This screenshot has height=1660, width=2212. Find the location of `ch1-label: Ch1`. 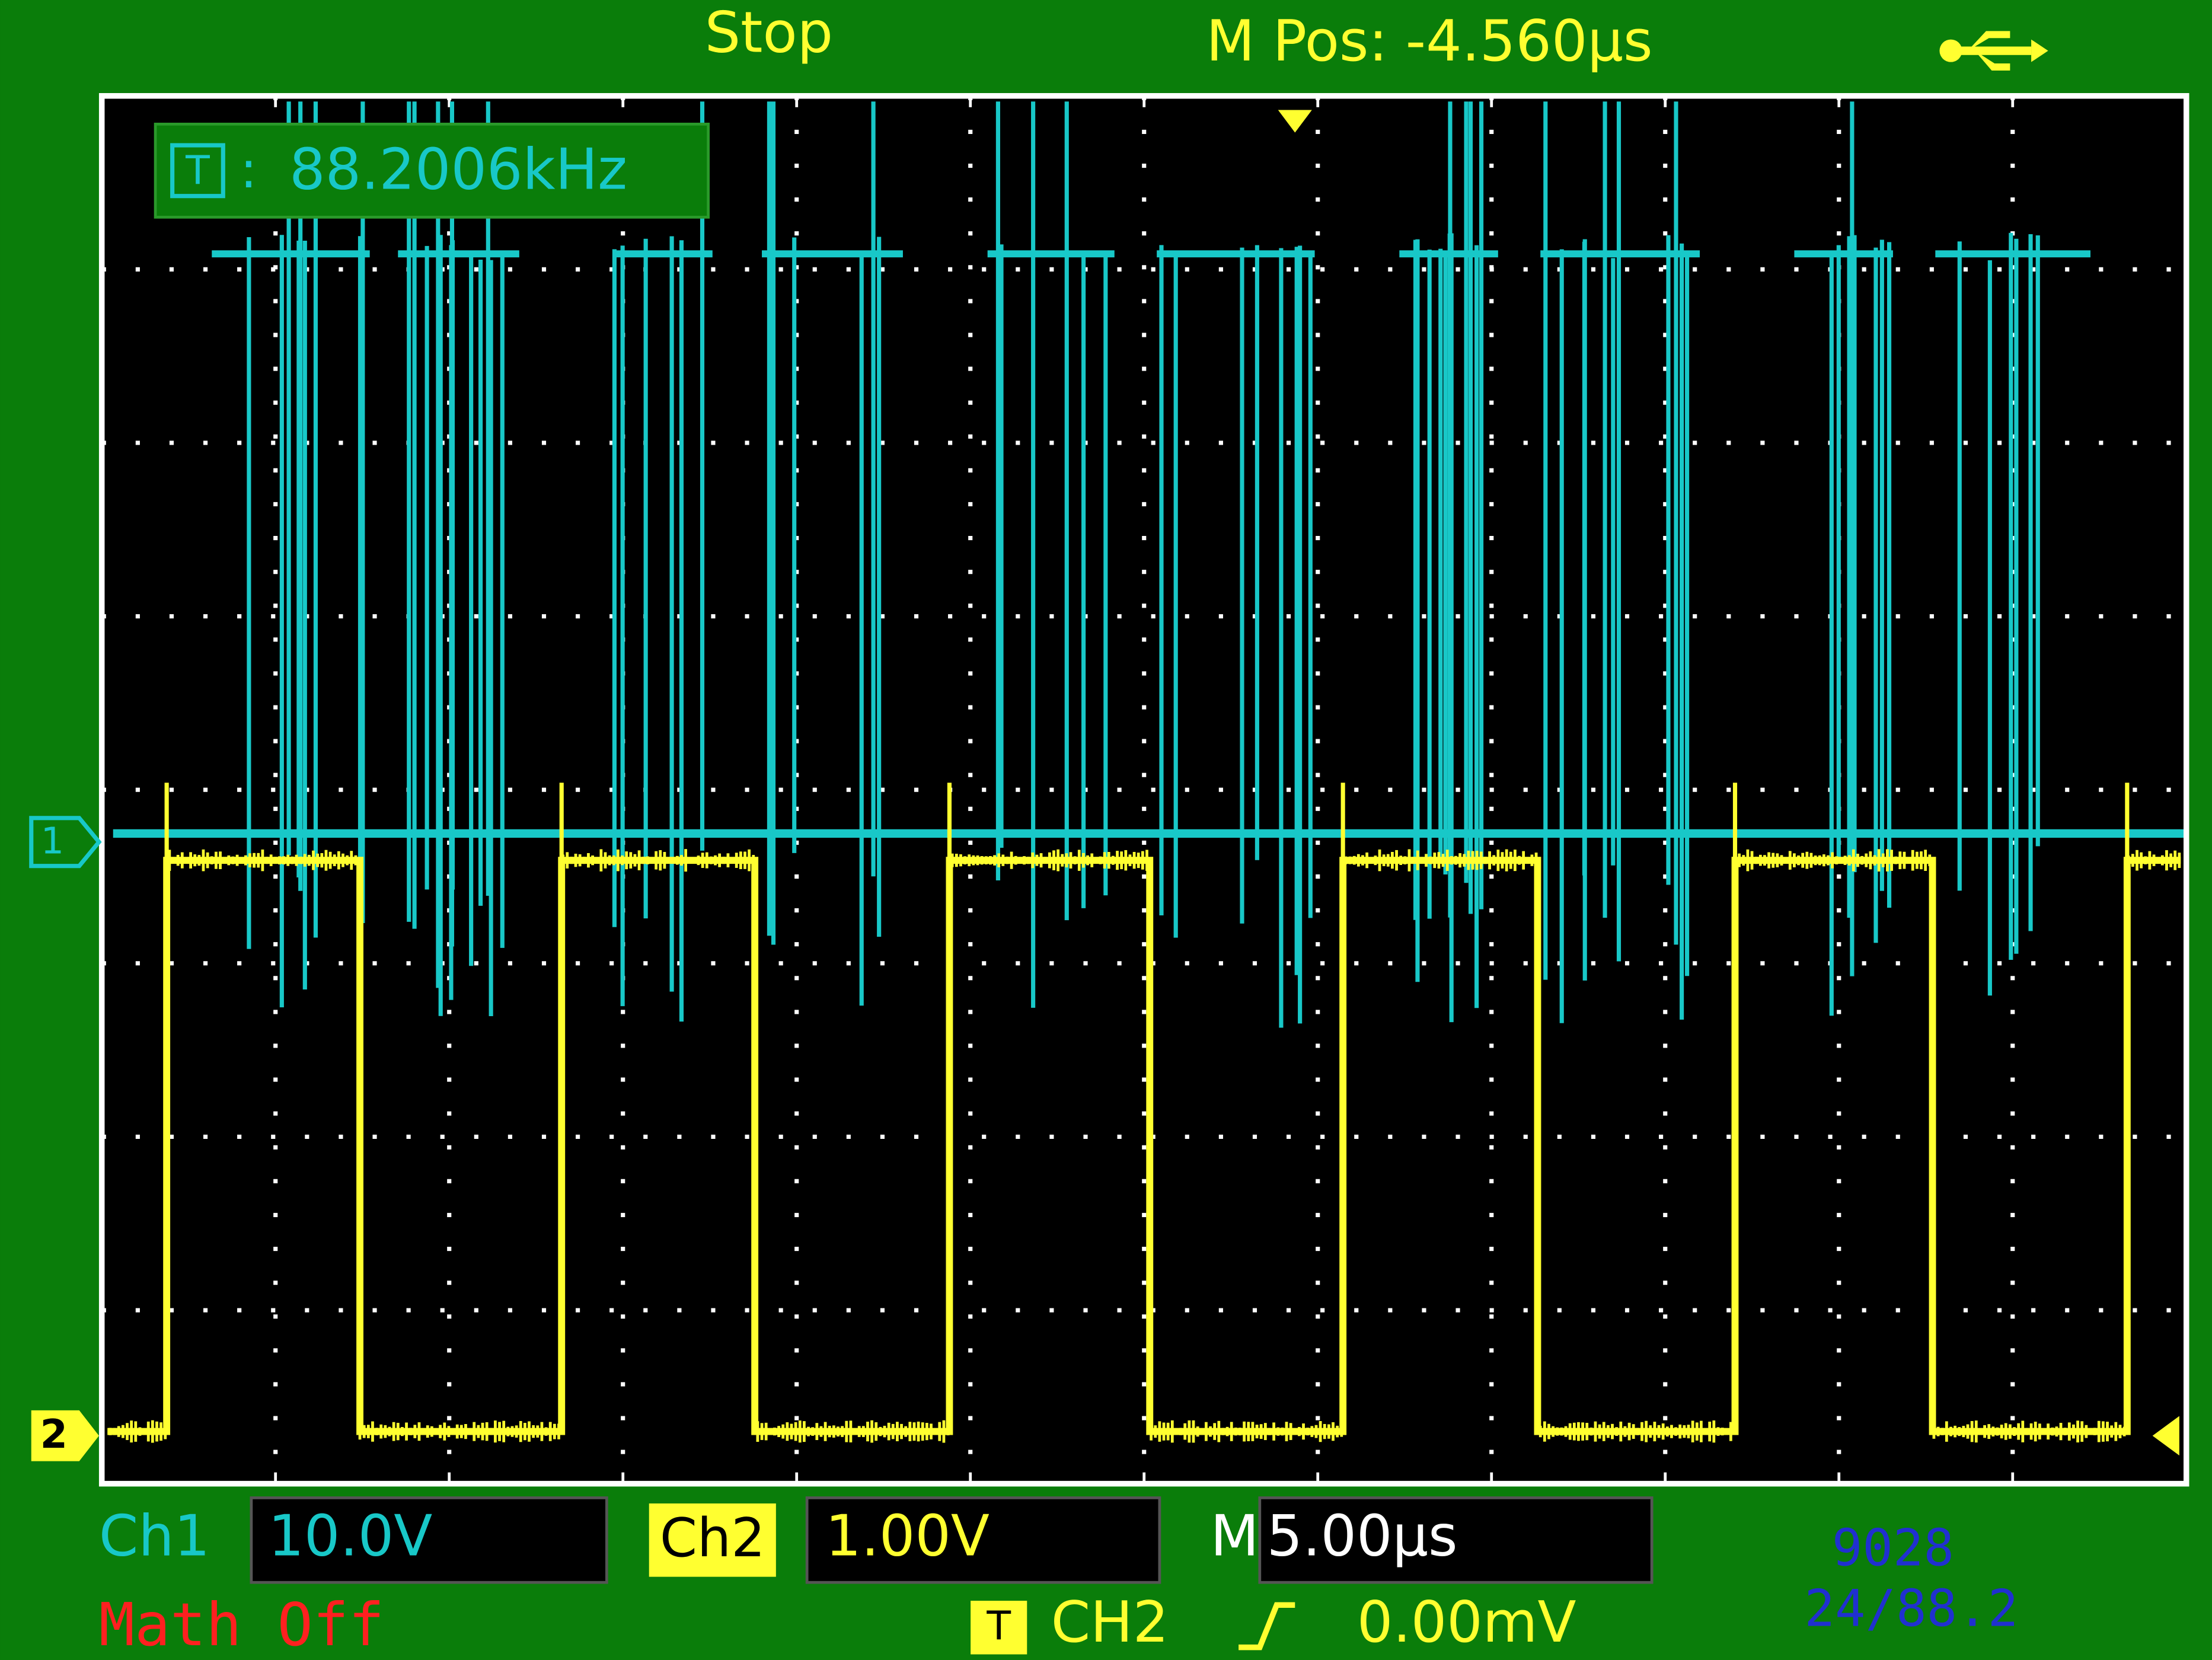

ch1-label: Ch1 is located at coordinates (154, 1537).